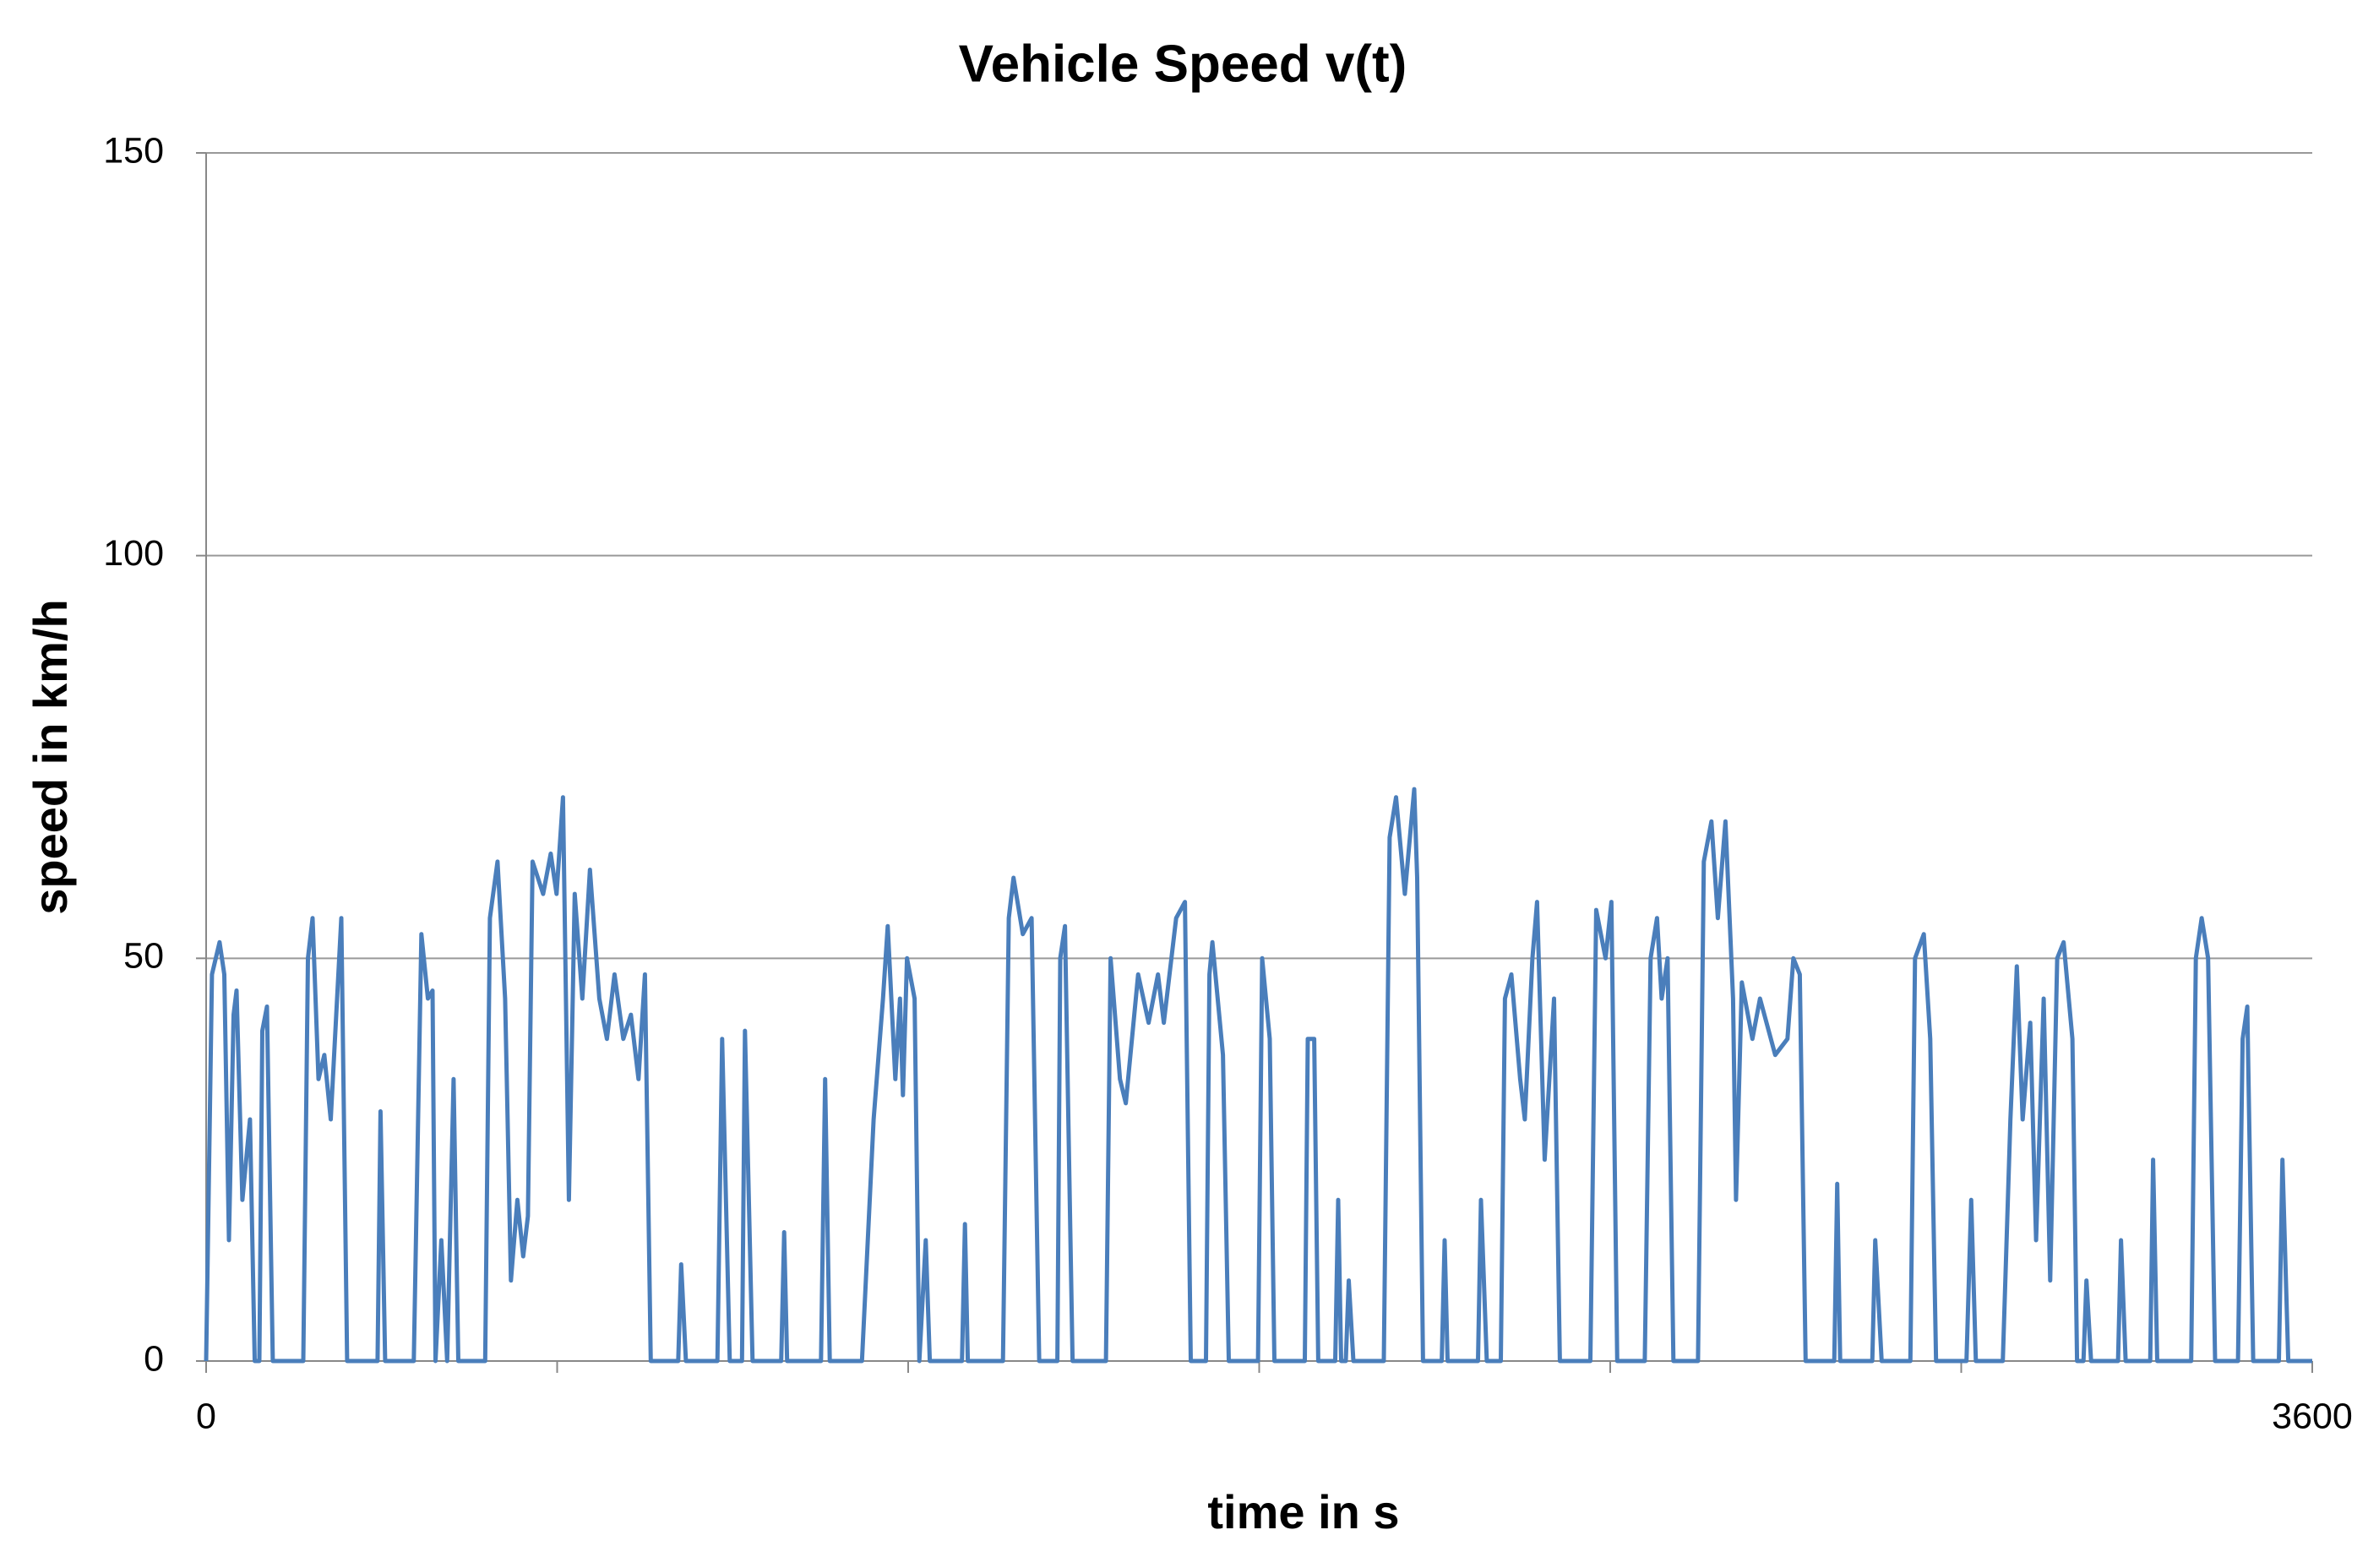  I want to click on y-tick-label: 100, so click(133, 553).